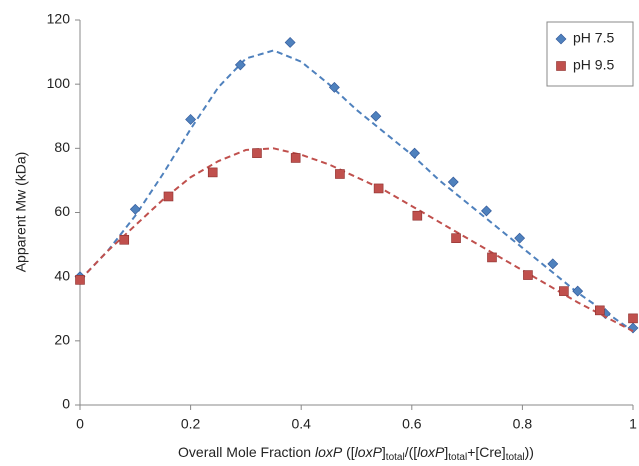  Describe the element at coordinates (62, 340) in the screenshot. I see `y-tick-label: 20` at that location.